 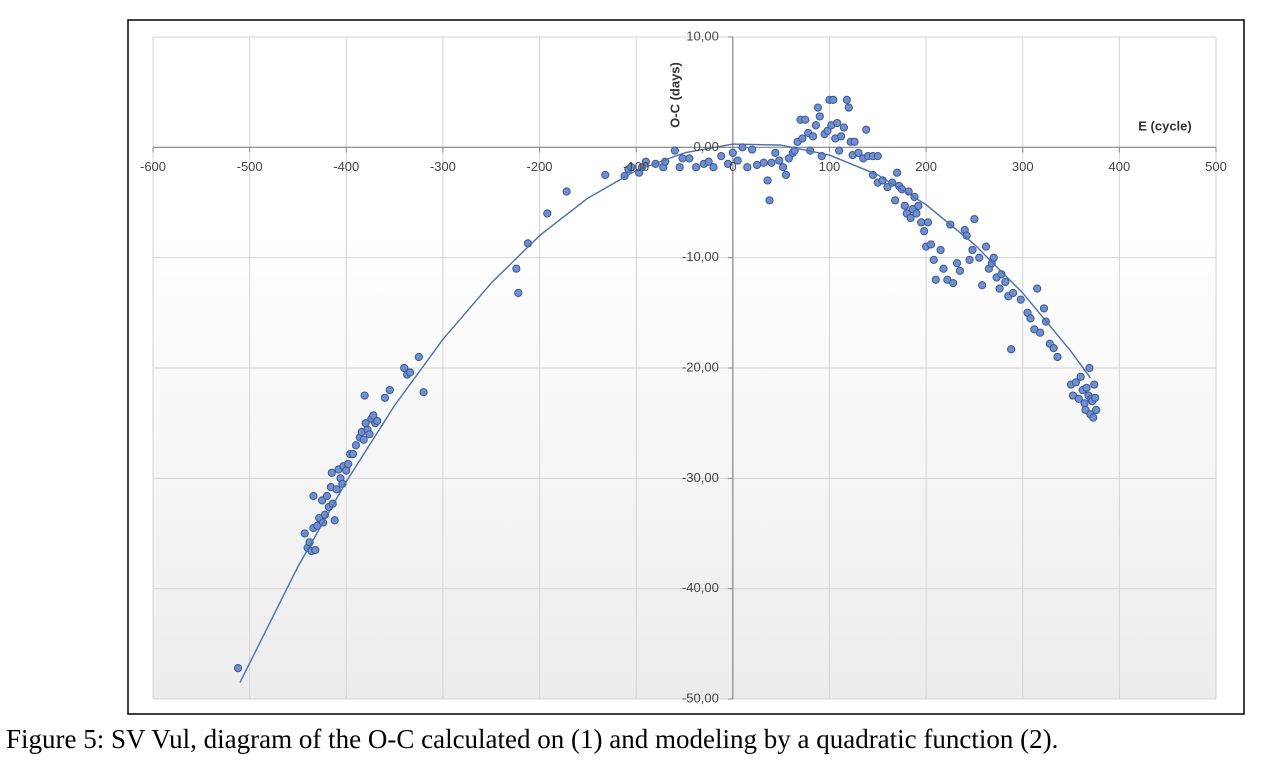 What do you see at coordinates (702, 35) in the screenshot?
I see `y-tick-label: 10,00` at bounding box center [702, 35].